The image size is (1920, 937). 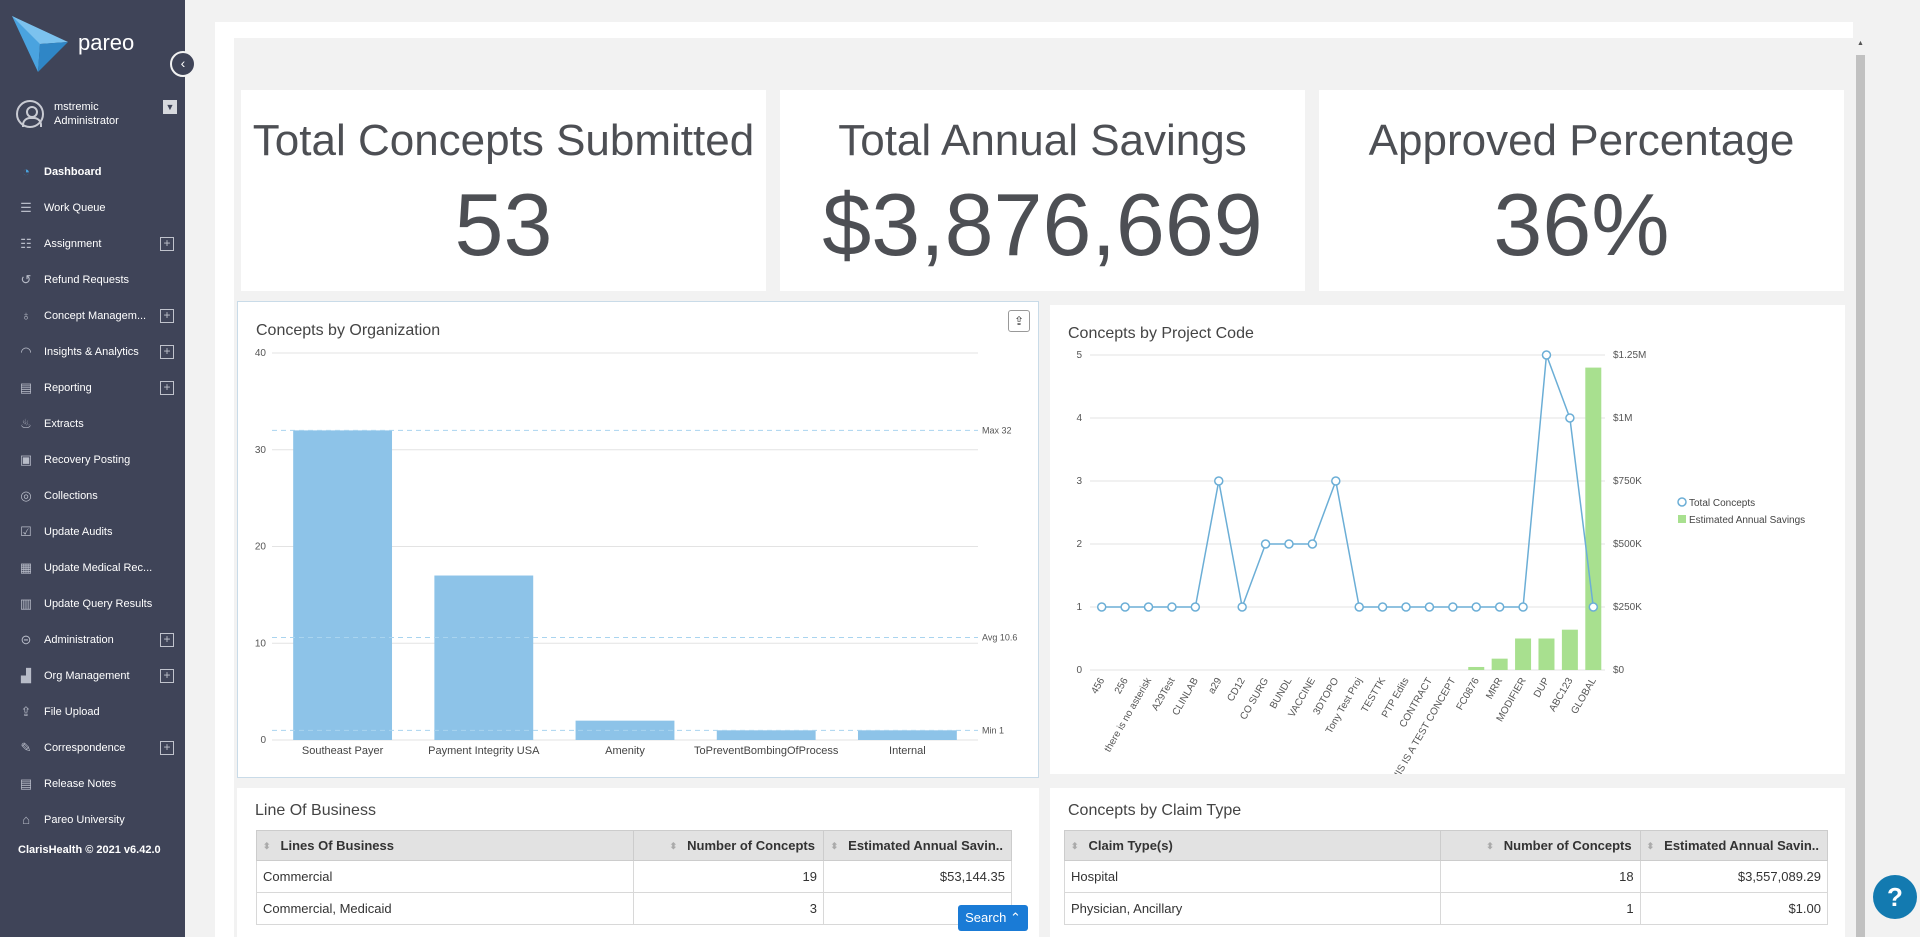 I want to click on checklist-icon: ☷, so click(x=26, y=243).